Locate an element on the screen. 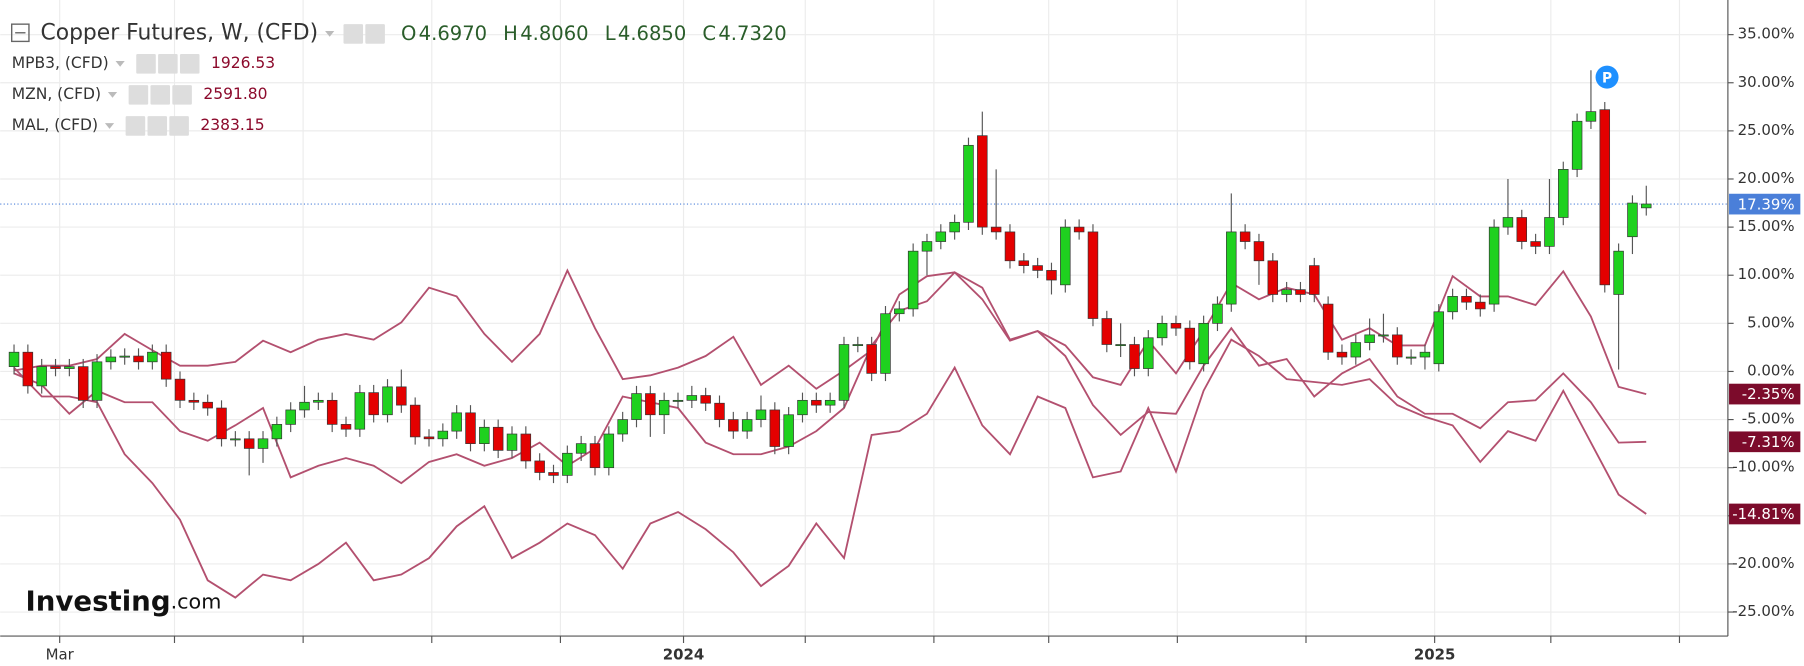  logo-suffix: .com is located at coordinates (196, 602).